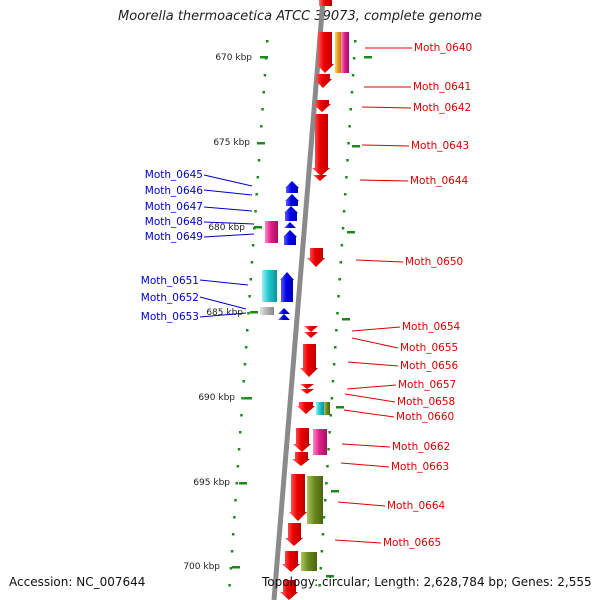  What do you see at coordinates (174, 207) in the screenshot?
I see `gene-label: Moth_0647` at bounding box center [174, 207].